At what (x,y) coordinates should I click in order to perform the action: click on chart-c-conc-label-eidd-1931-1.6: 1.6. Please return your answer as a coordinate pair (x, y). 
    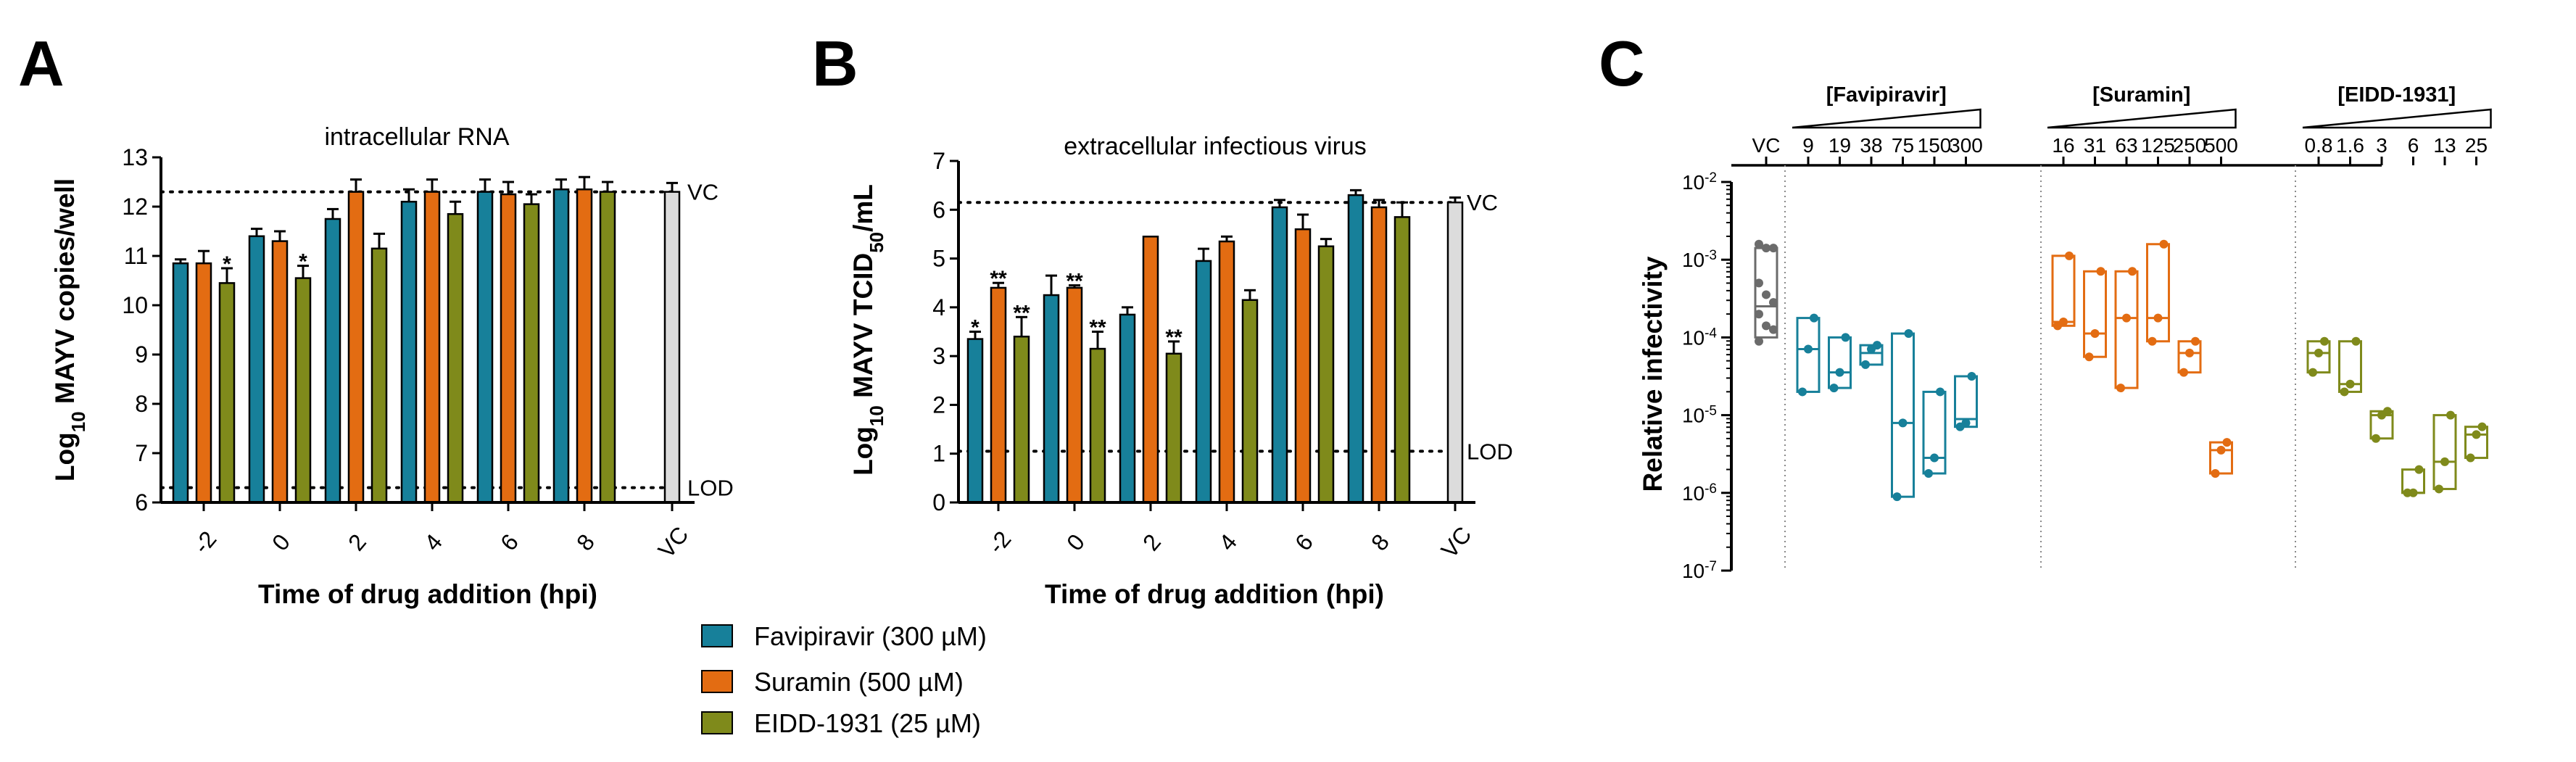
    Looking at the image, I should click on (2350, 145).